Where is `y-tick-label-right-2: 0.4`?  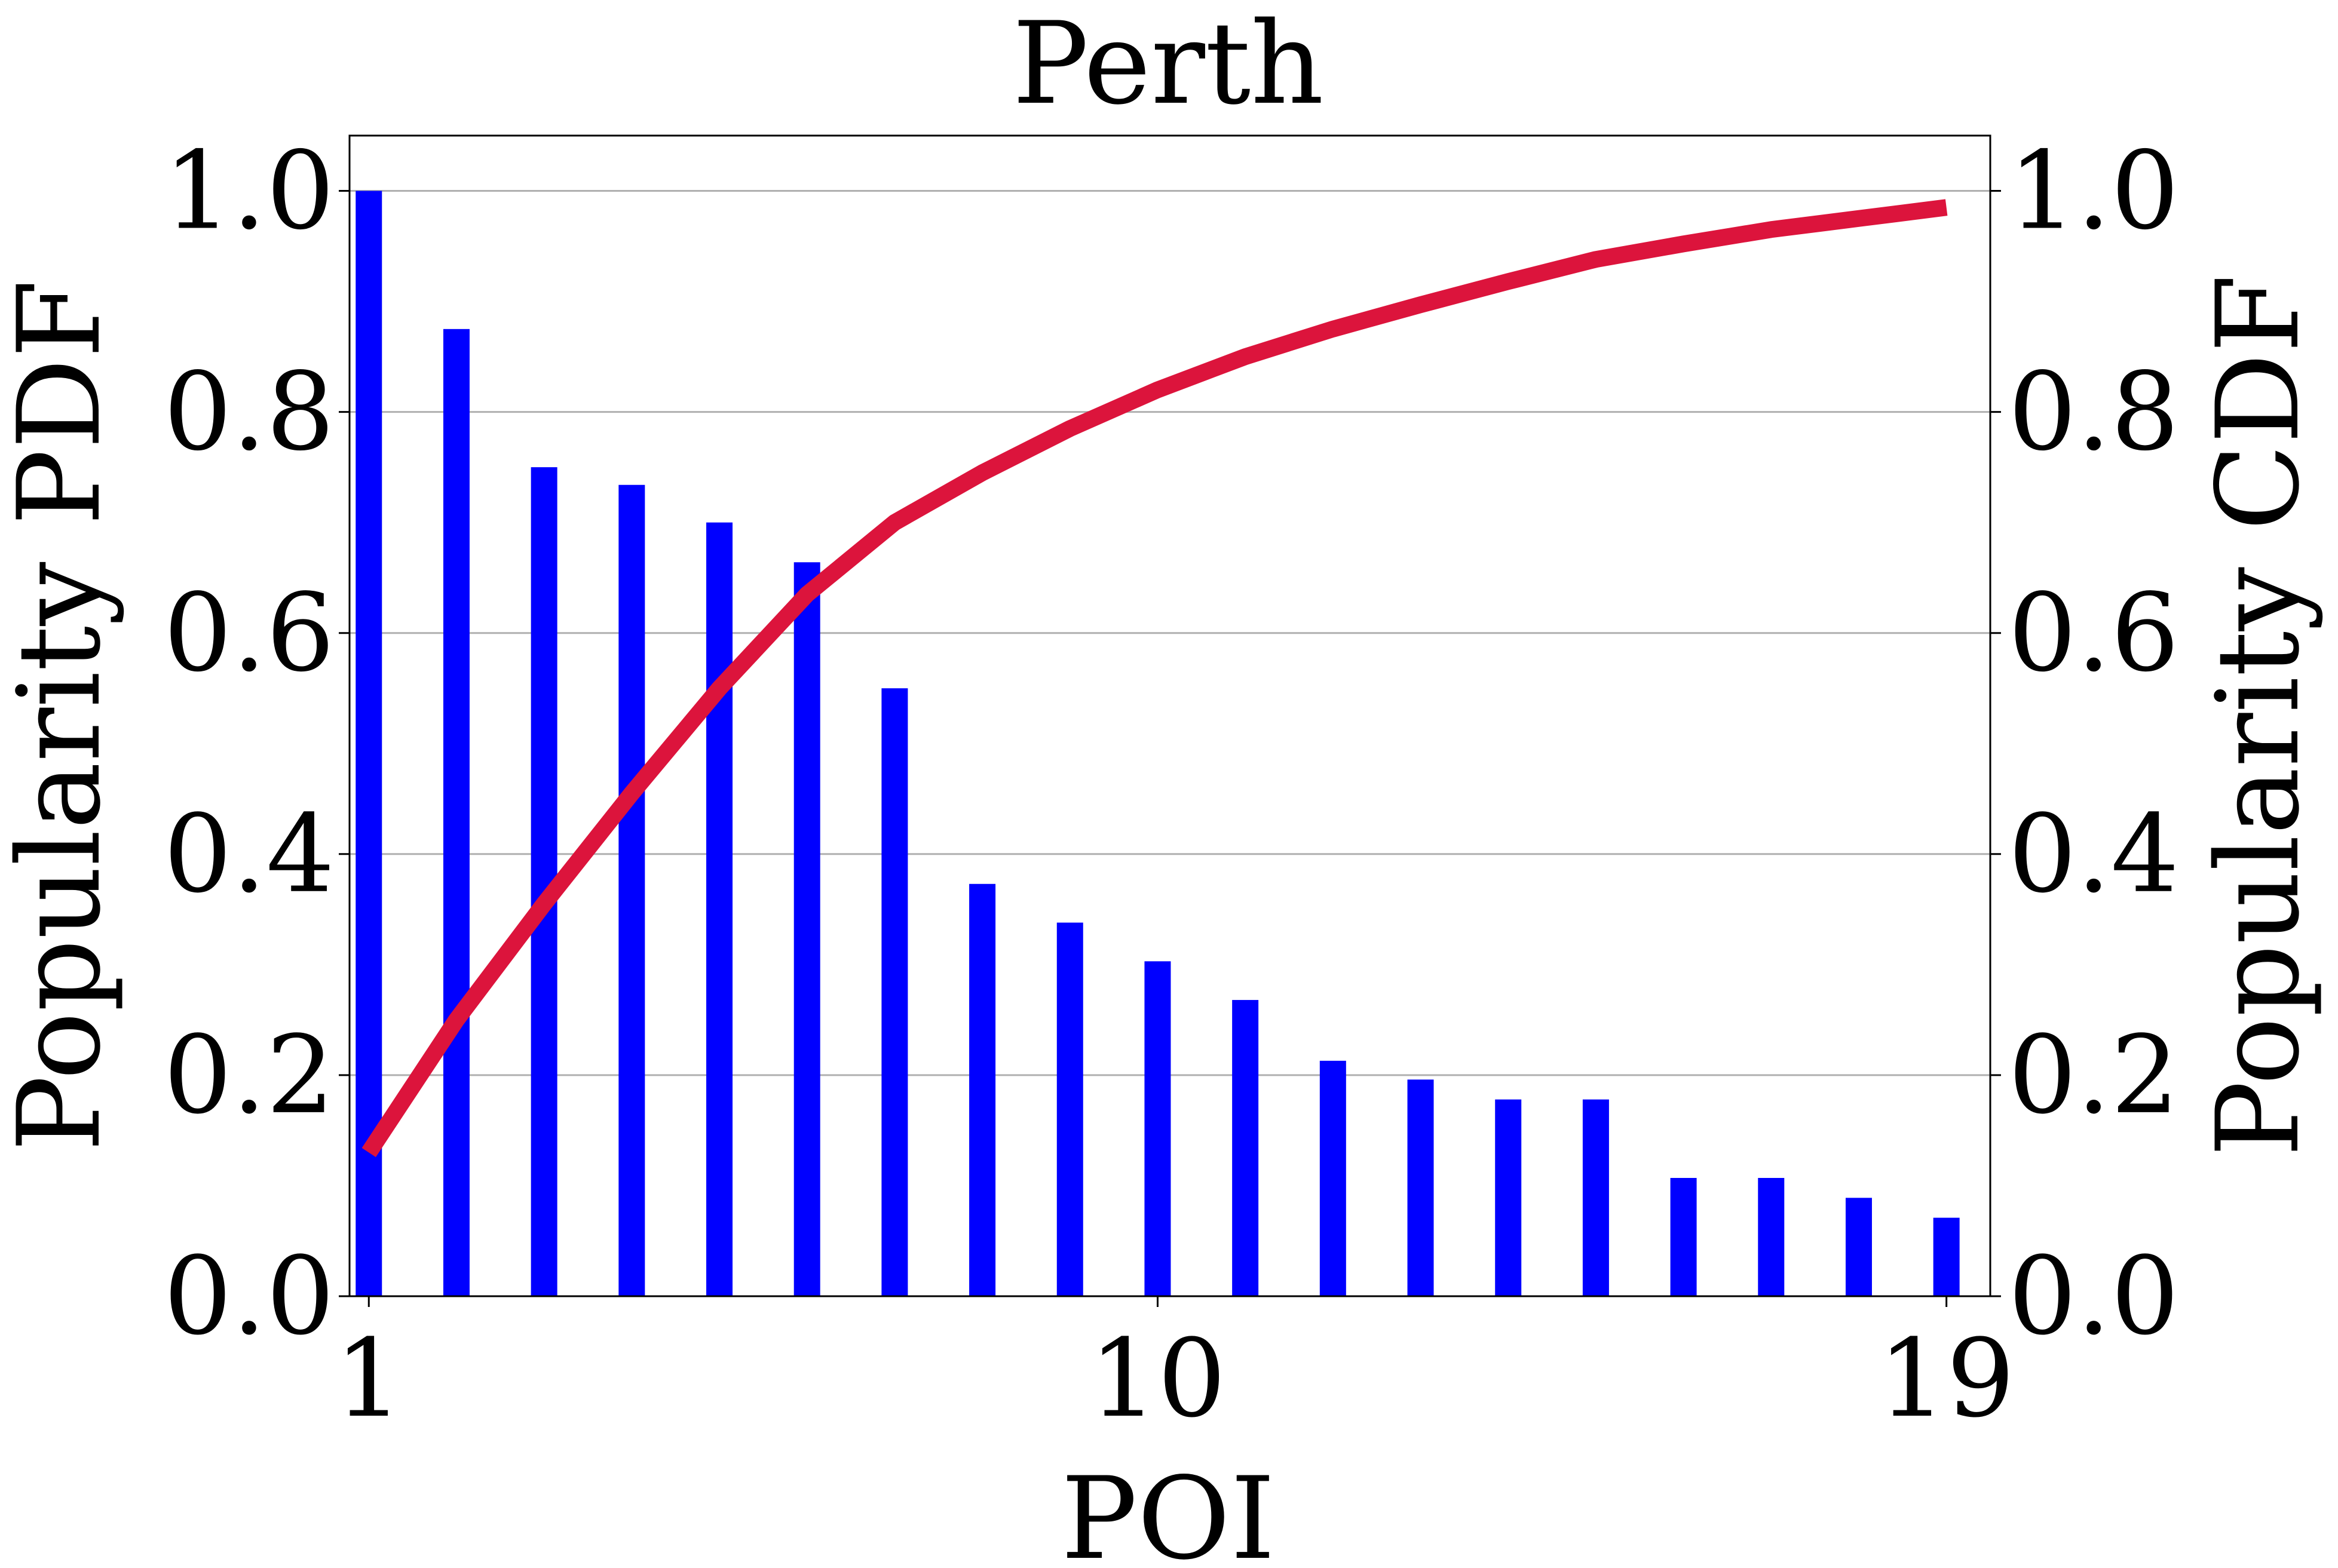 y-tick-label-right-2: 0.4 is located at coordinates (2093, 854).